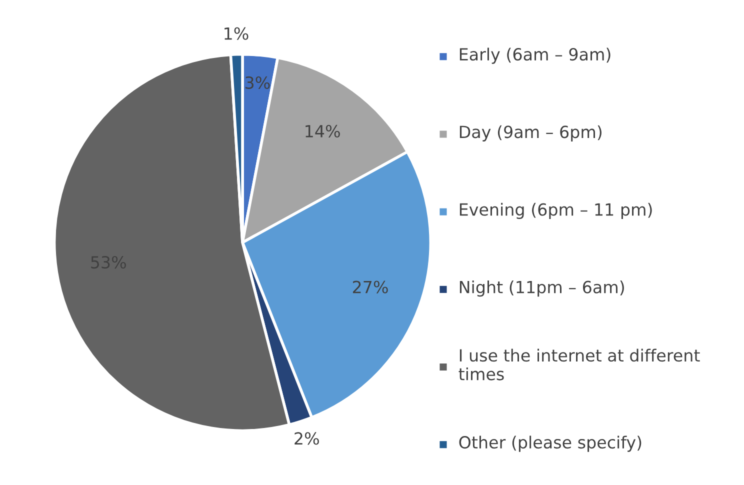 This screenshot has height=485, width=744. I want to click on data-label: 3%, so click(258, 82).